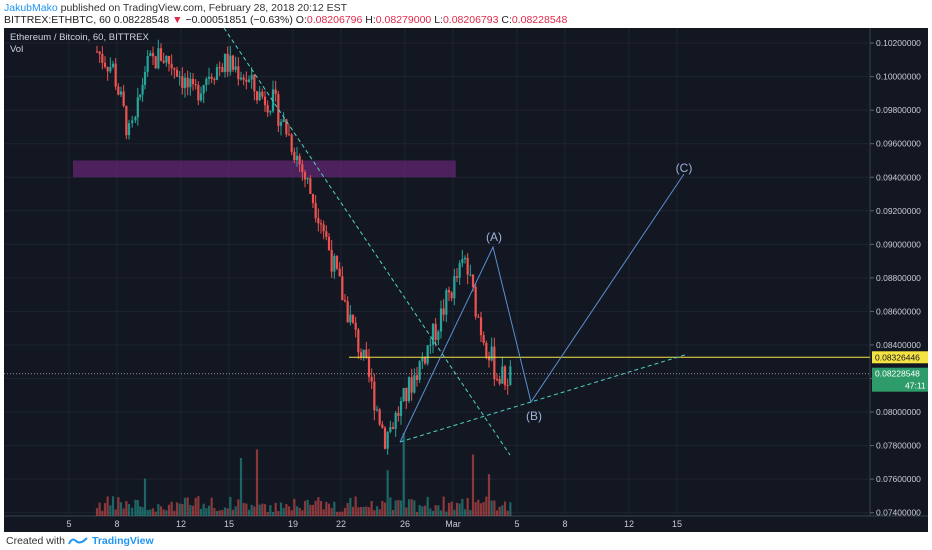 The width and height of the screenshot is (932, 550). What do you see at coordinates (177, 20) in the screenshot?
I see `down-arrow-icon: ▼` at bounding box center [177, 20].